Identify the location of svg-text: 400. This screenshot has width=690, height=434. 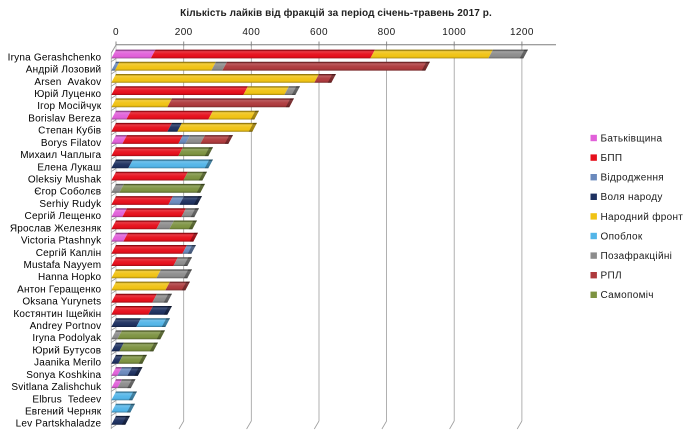
(251, 32).